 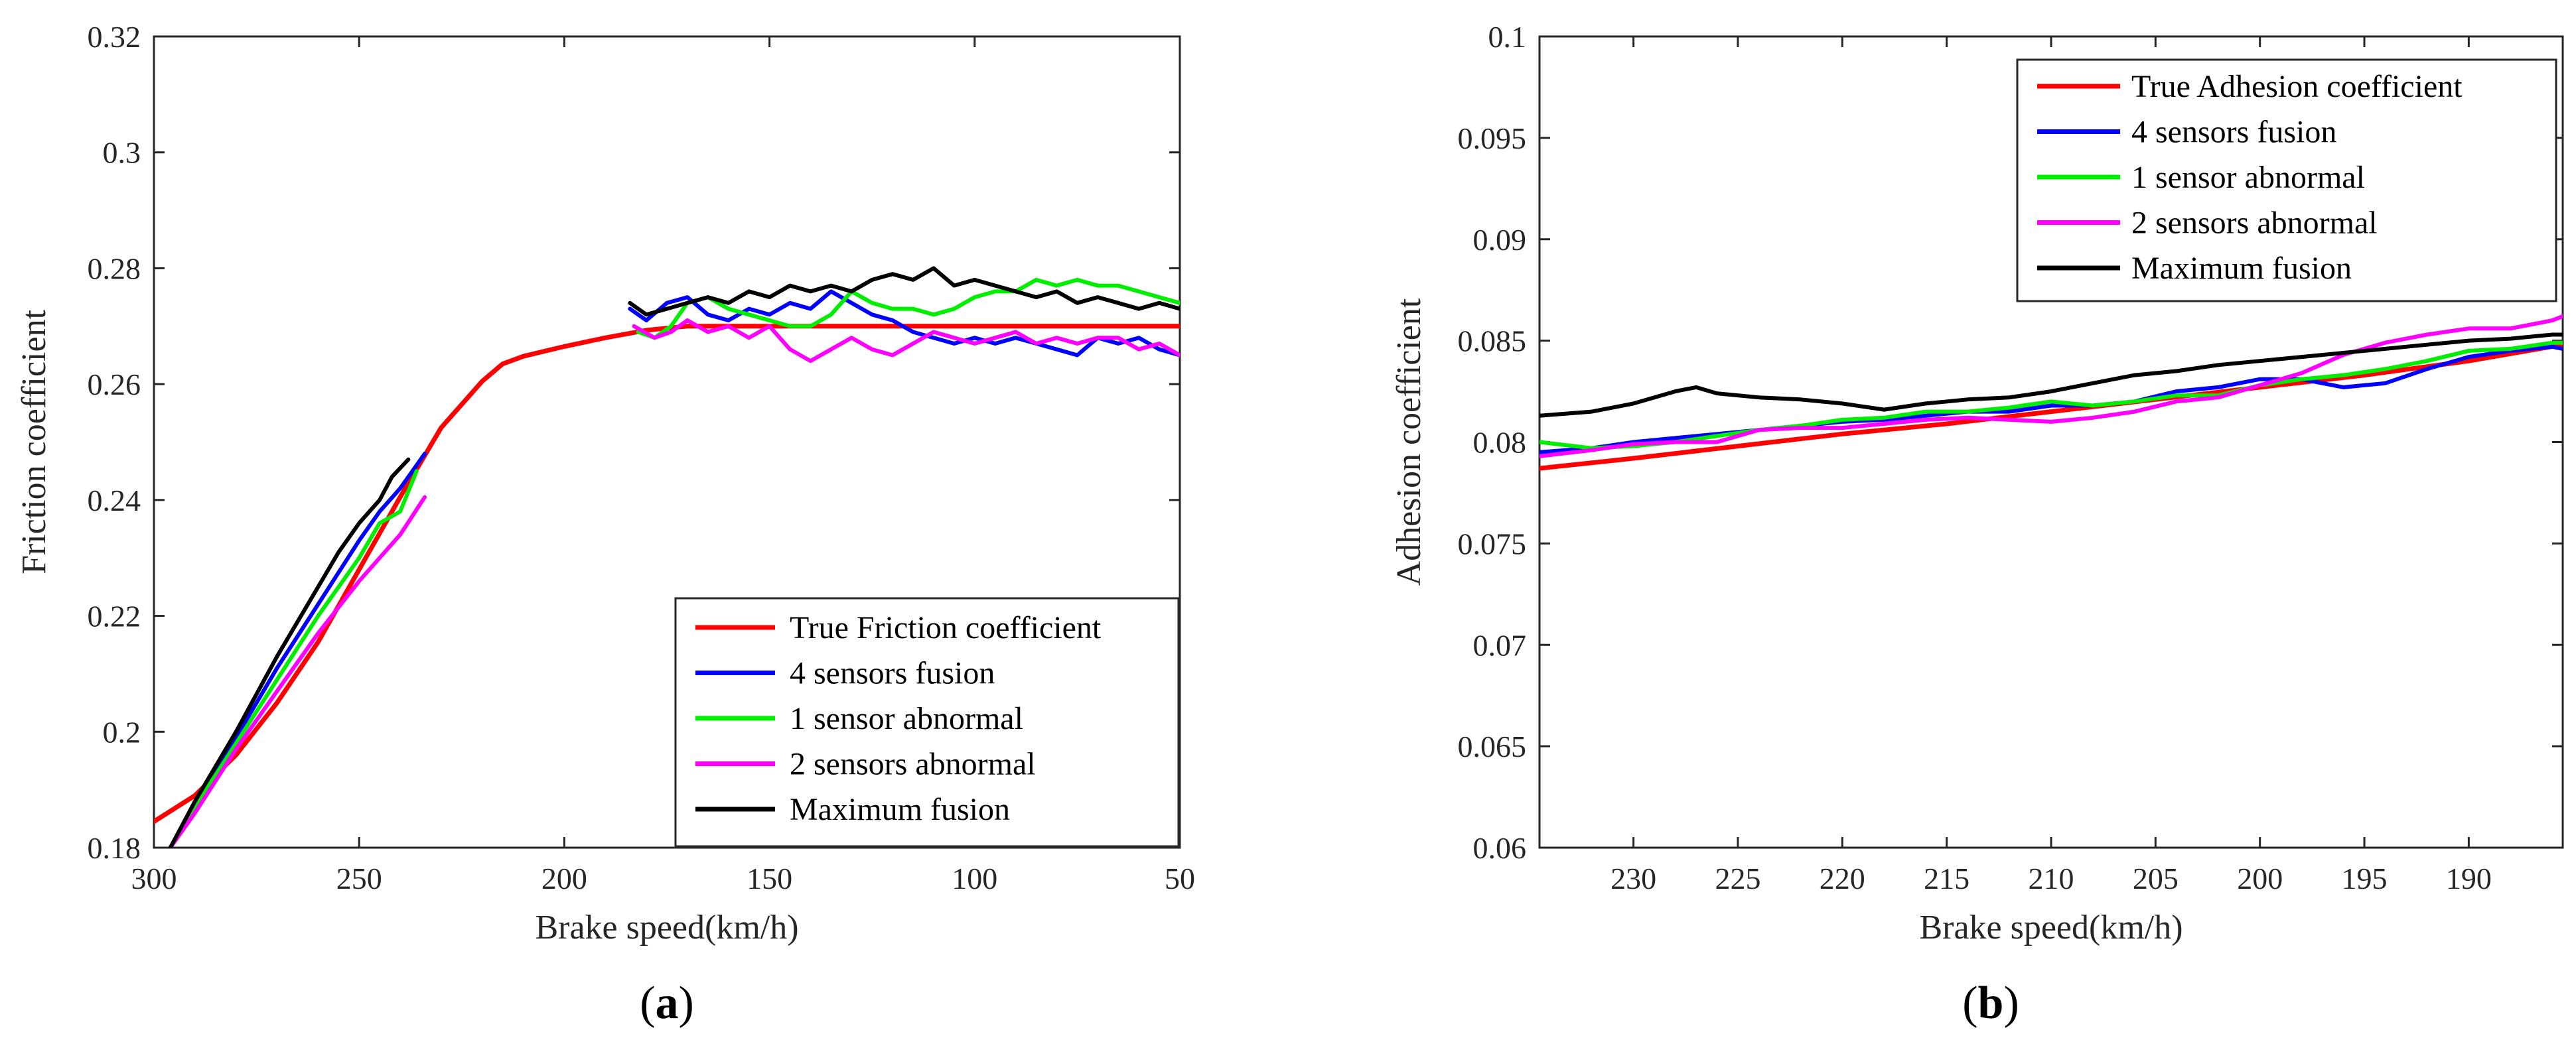 What do you see at coordinates (2297, 87) in the screenshot?
I see `legend-entry-label: True Adhesion coefficient` at bounding box center [2297, 87].